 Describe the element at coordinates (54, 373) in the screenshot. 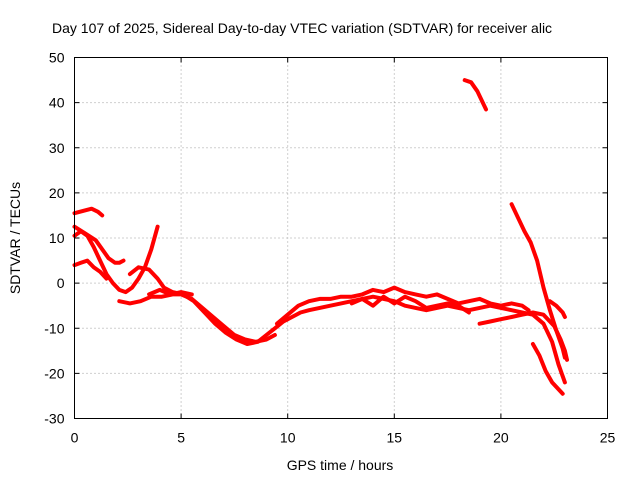

I see `y-tick-label: -20` at that location.